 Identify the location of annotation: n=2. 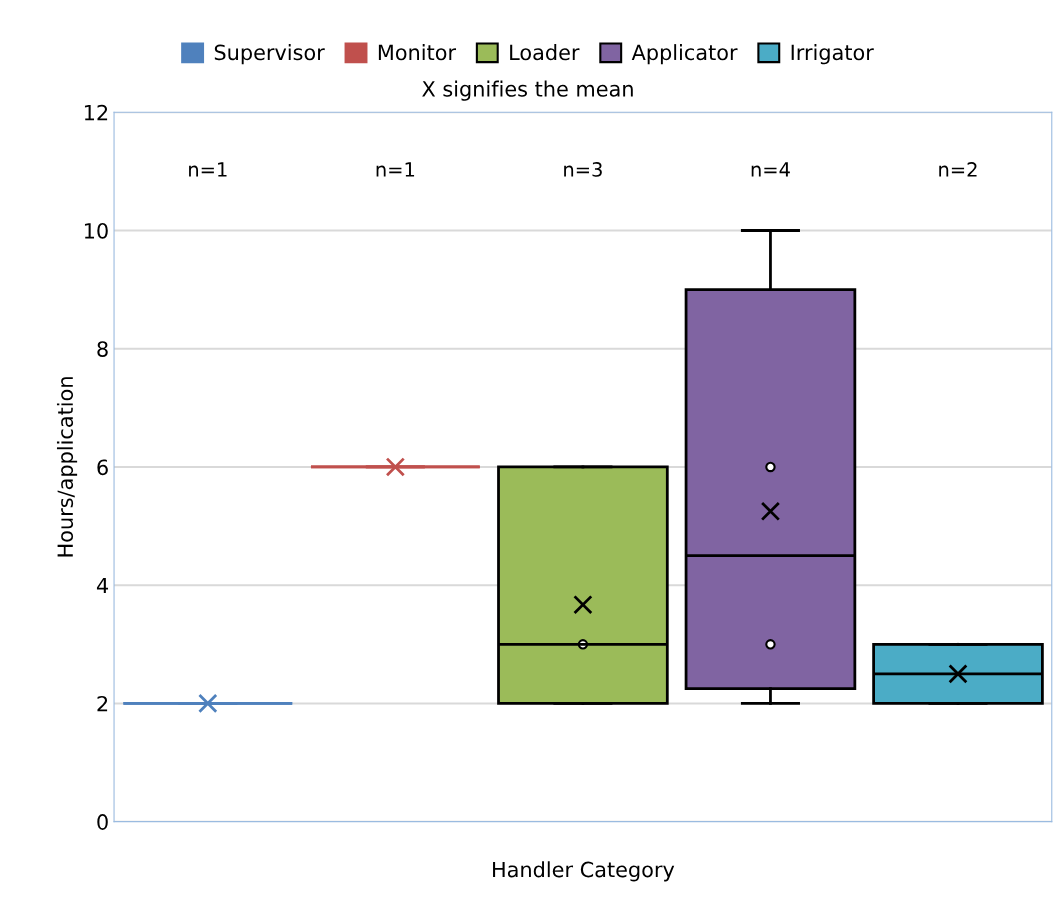
(958, 169).